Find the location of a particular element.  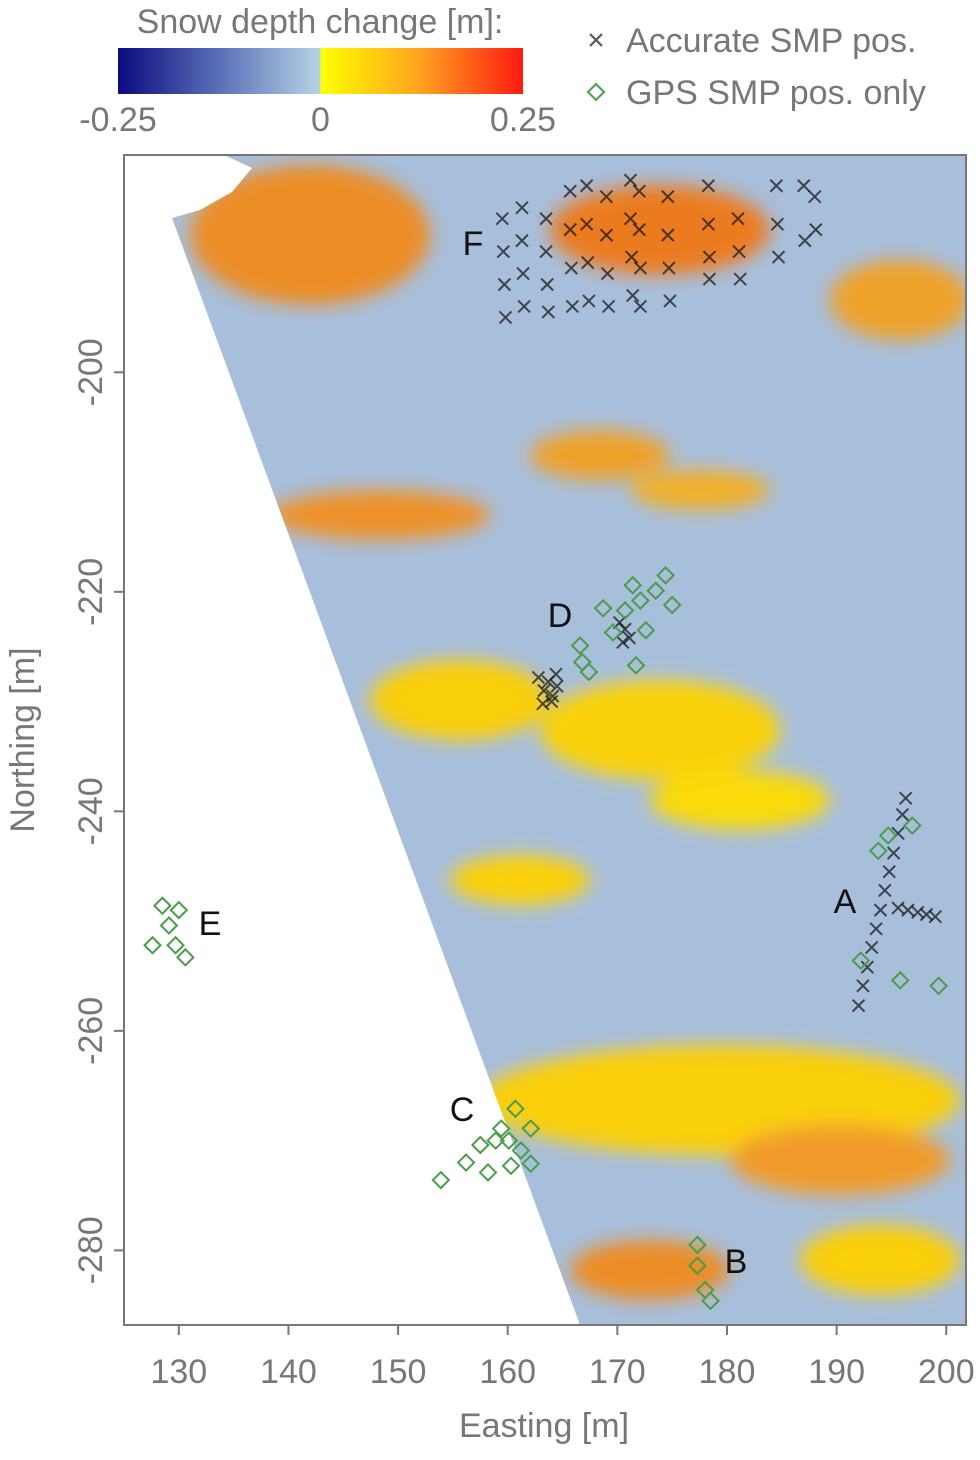

colorbar-tick-label: -0.25 is located at coordinates (118, 120).